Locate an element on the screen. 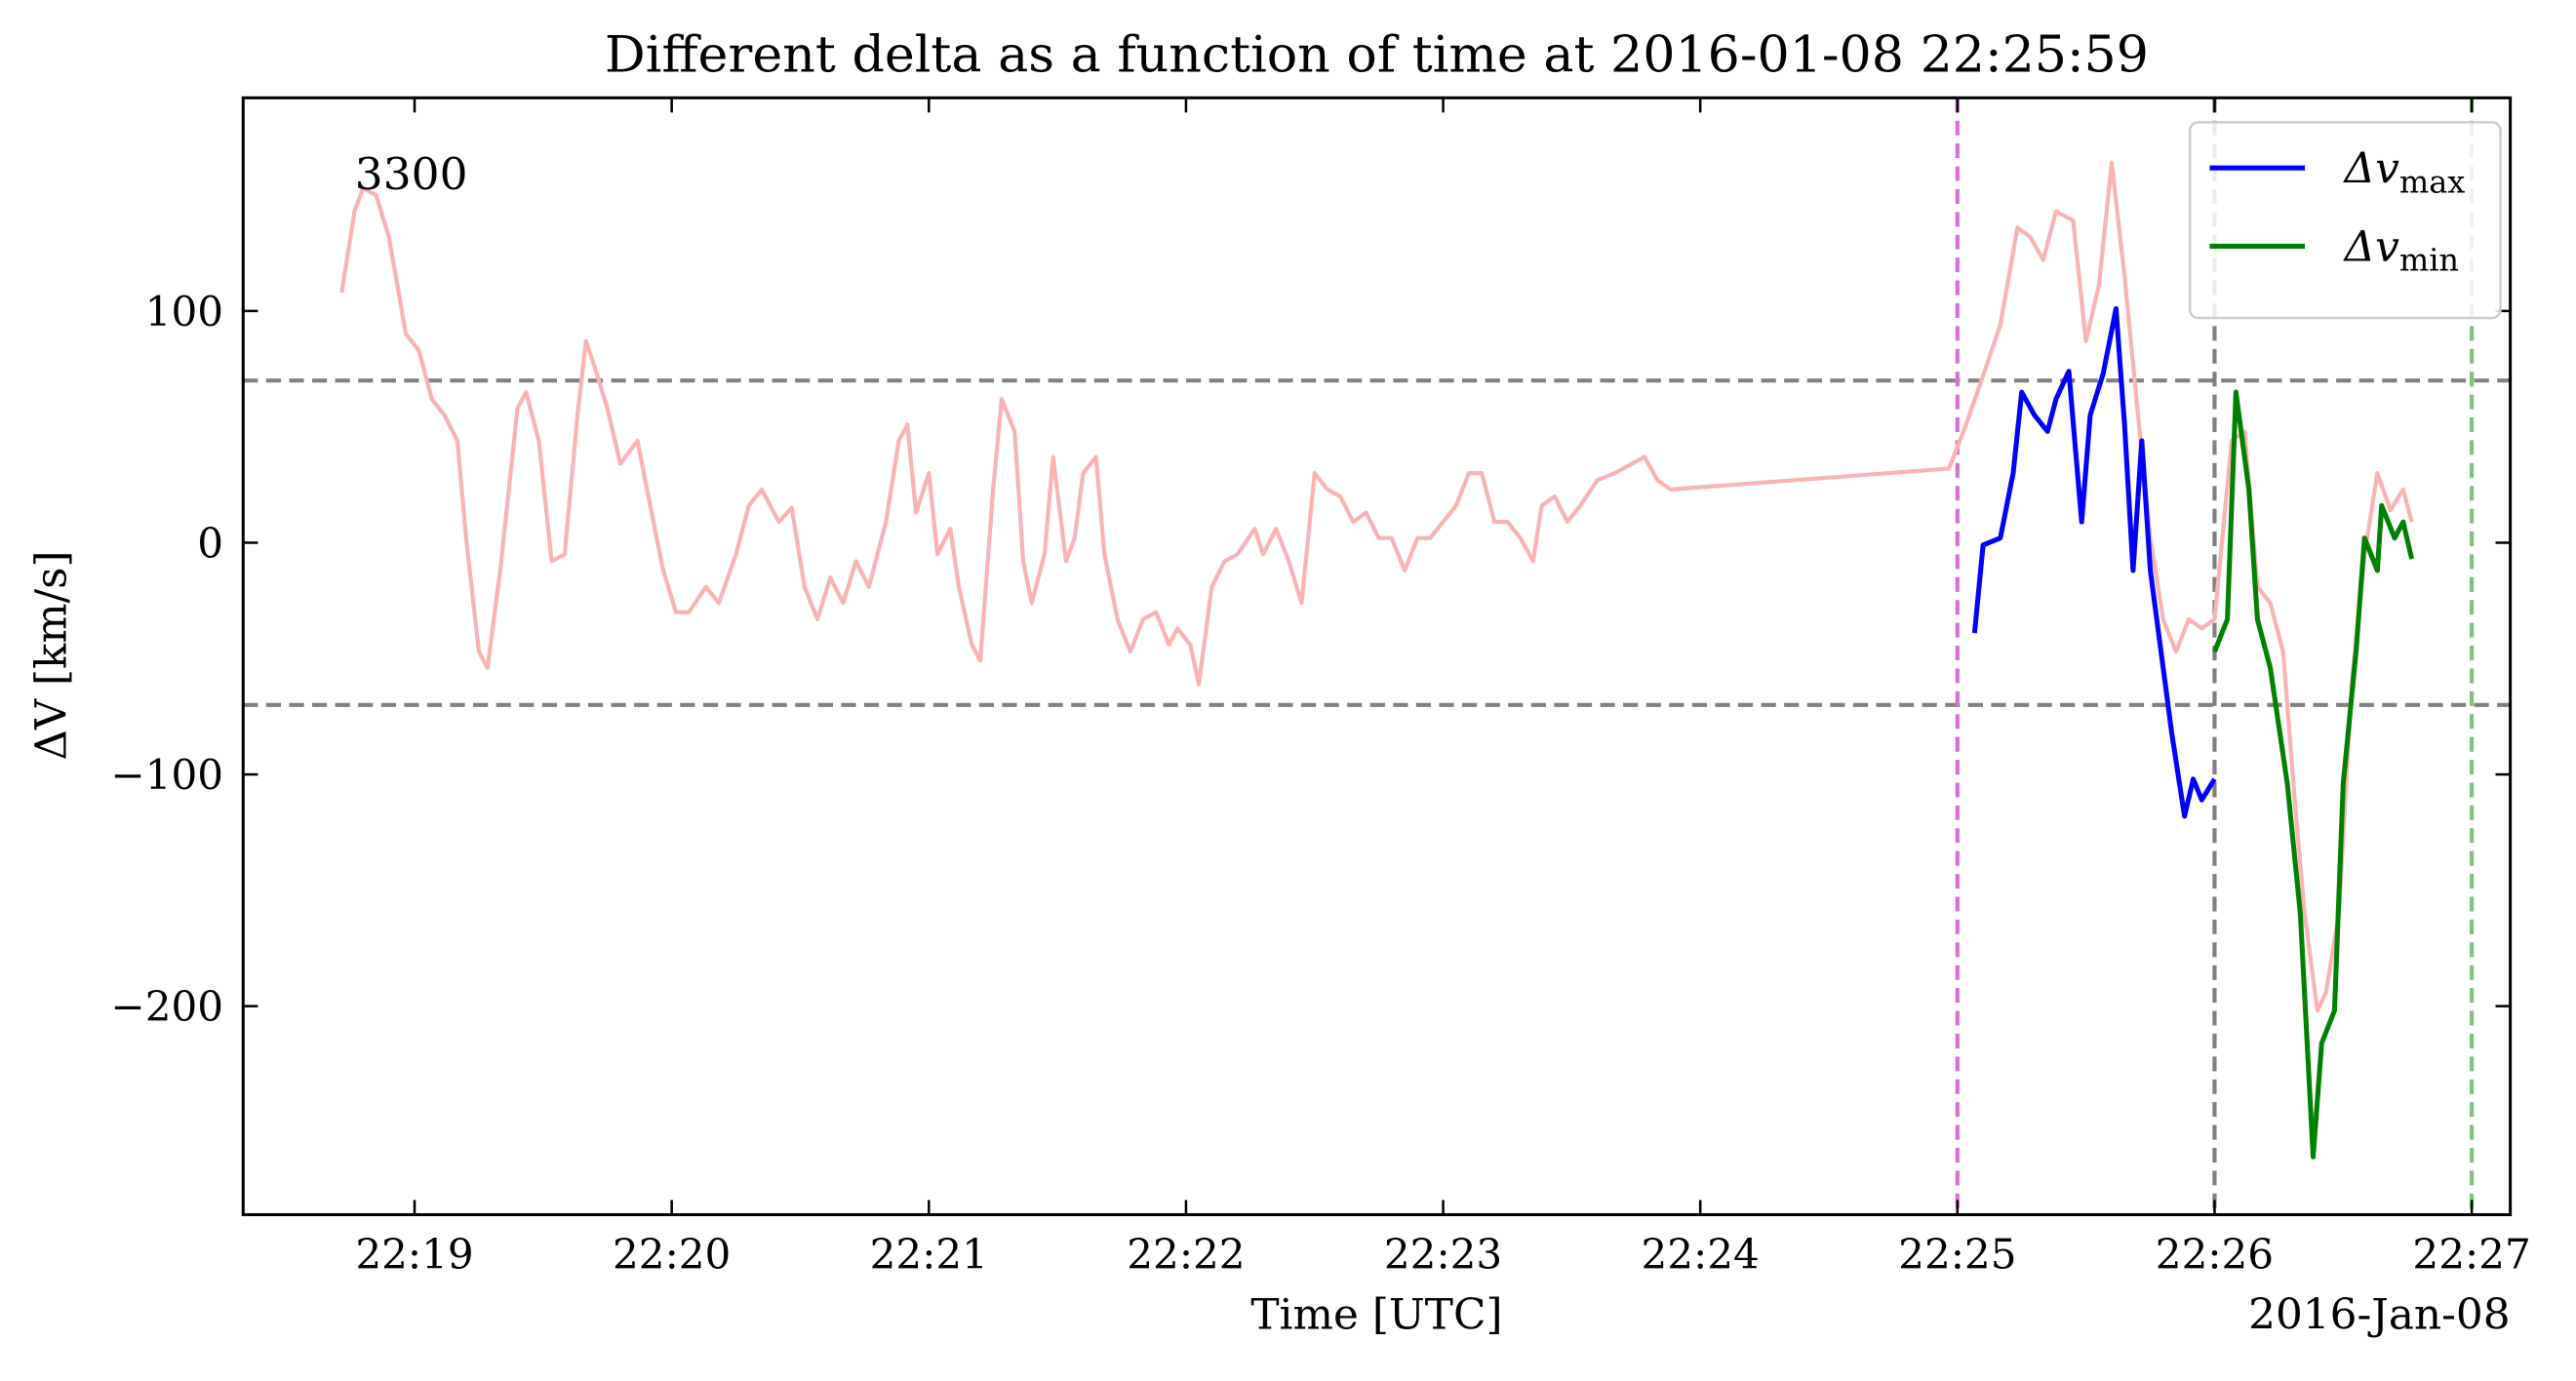 The image size is (2576, 1381). y-tick-label: 100 is located at coordinates (184, 312).